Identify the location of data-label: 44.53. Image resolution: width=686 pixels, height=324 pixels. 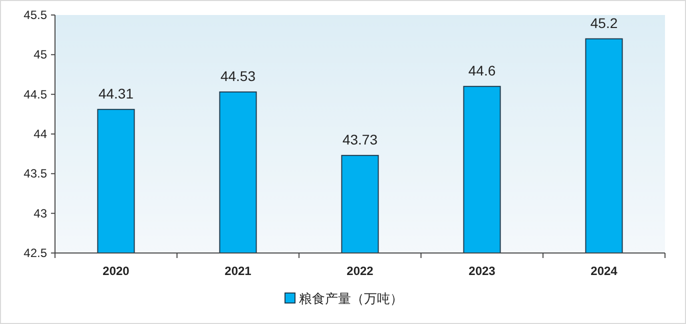
(238, 76).